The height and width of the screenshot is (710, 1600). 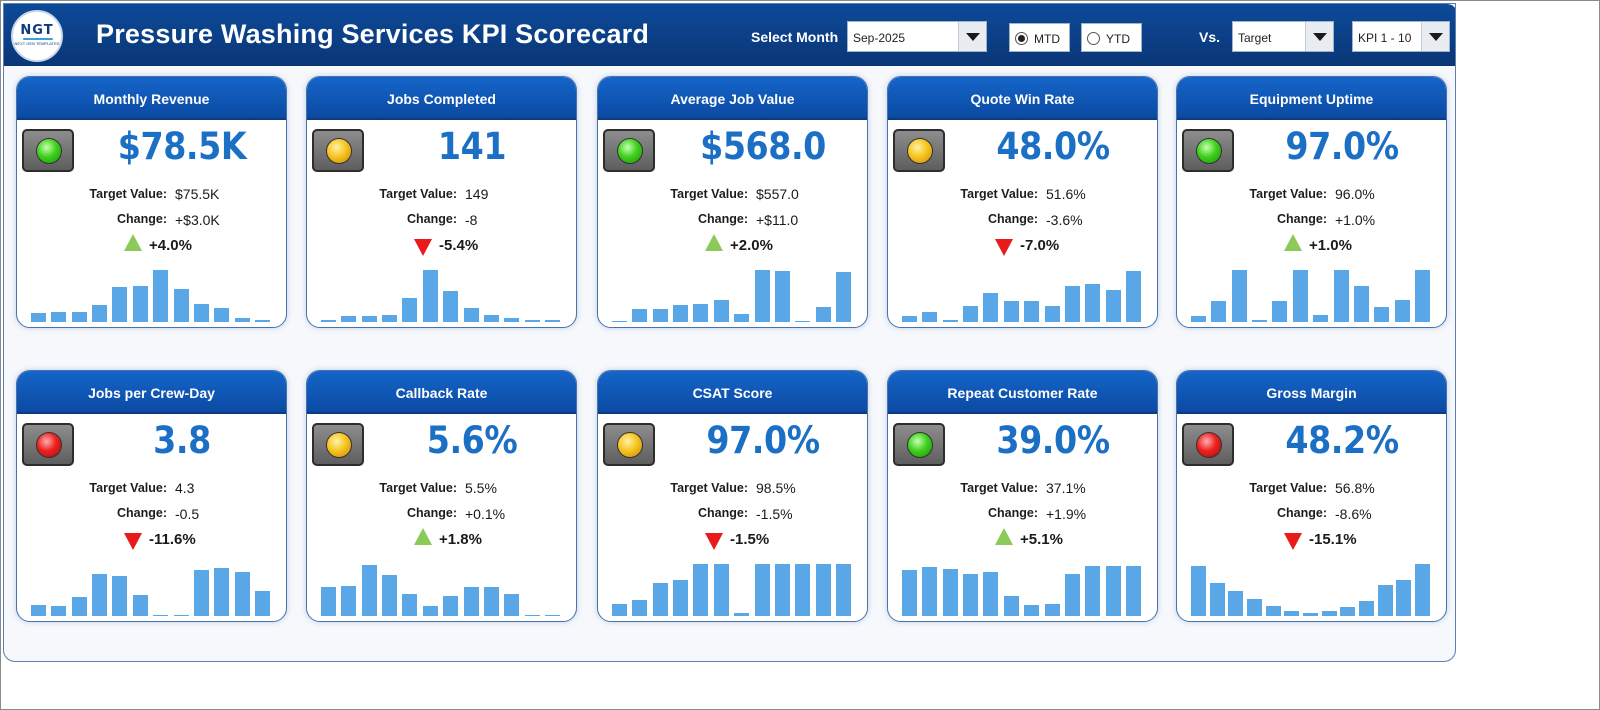 I want to click on select-month-label: Select Month, so click(x=795, y=37).